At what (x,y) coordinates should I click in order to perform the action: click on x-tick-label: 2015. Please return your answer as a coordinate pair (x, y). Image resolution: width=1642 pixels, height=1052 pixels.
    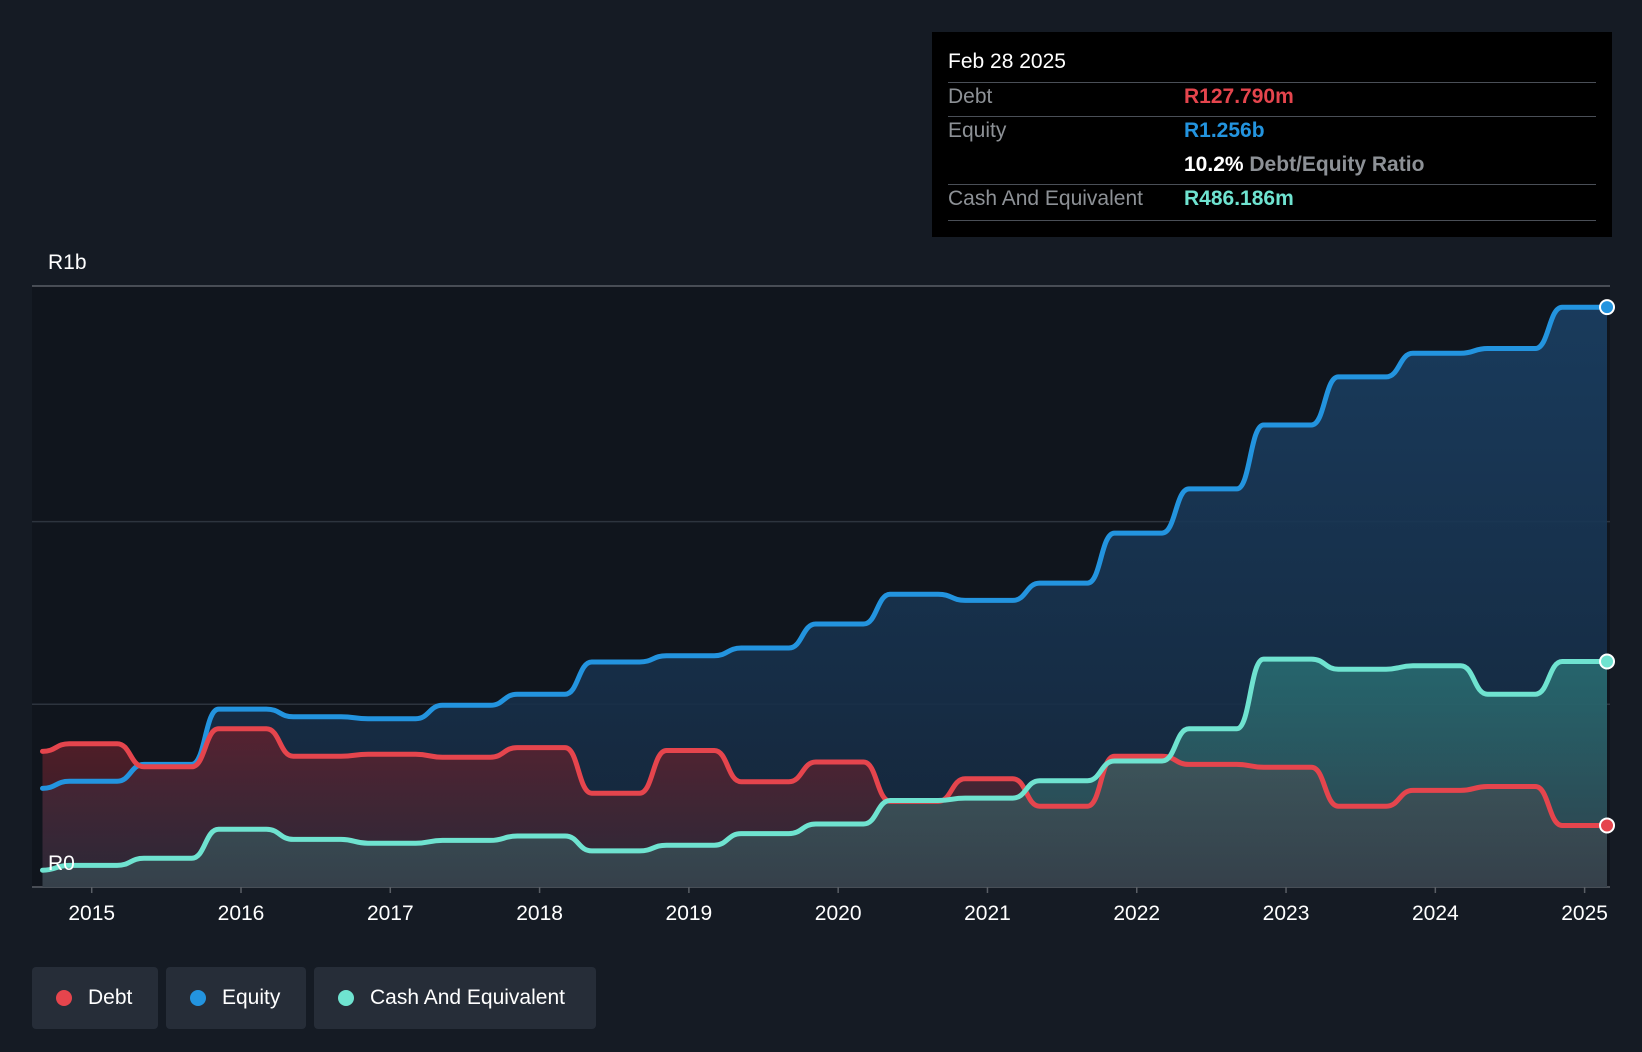
    Looking at the image, I should click on (91, 913).